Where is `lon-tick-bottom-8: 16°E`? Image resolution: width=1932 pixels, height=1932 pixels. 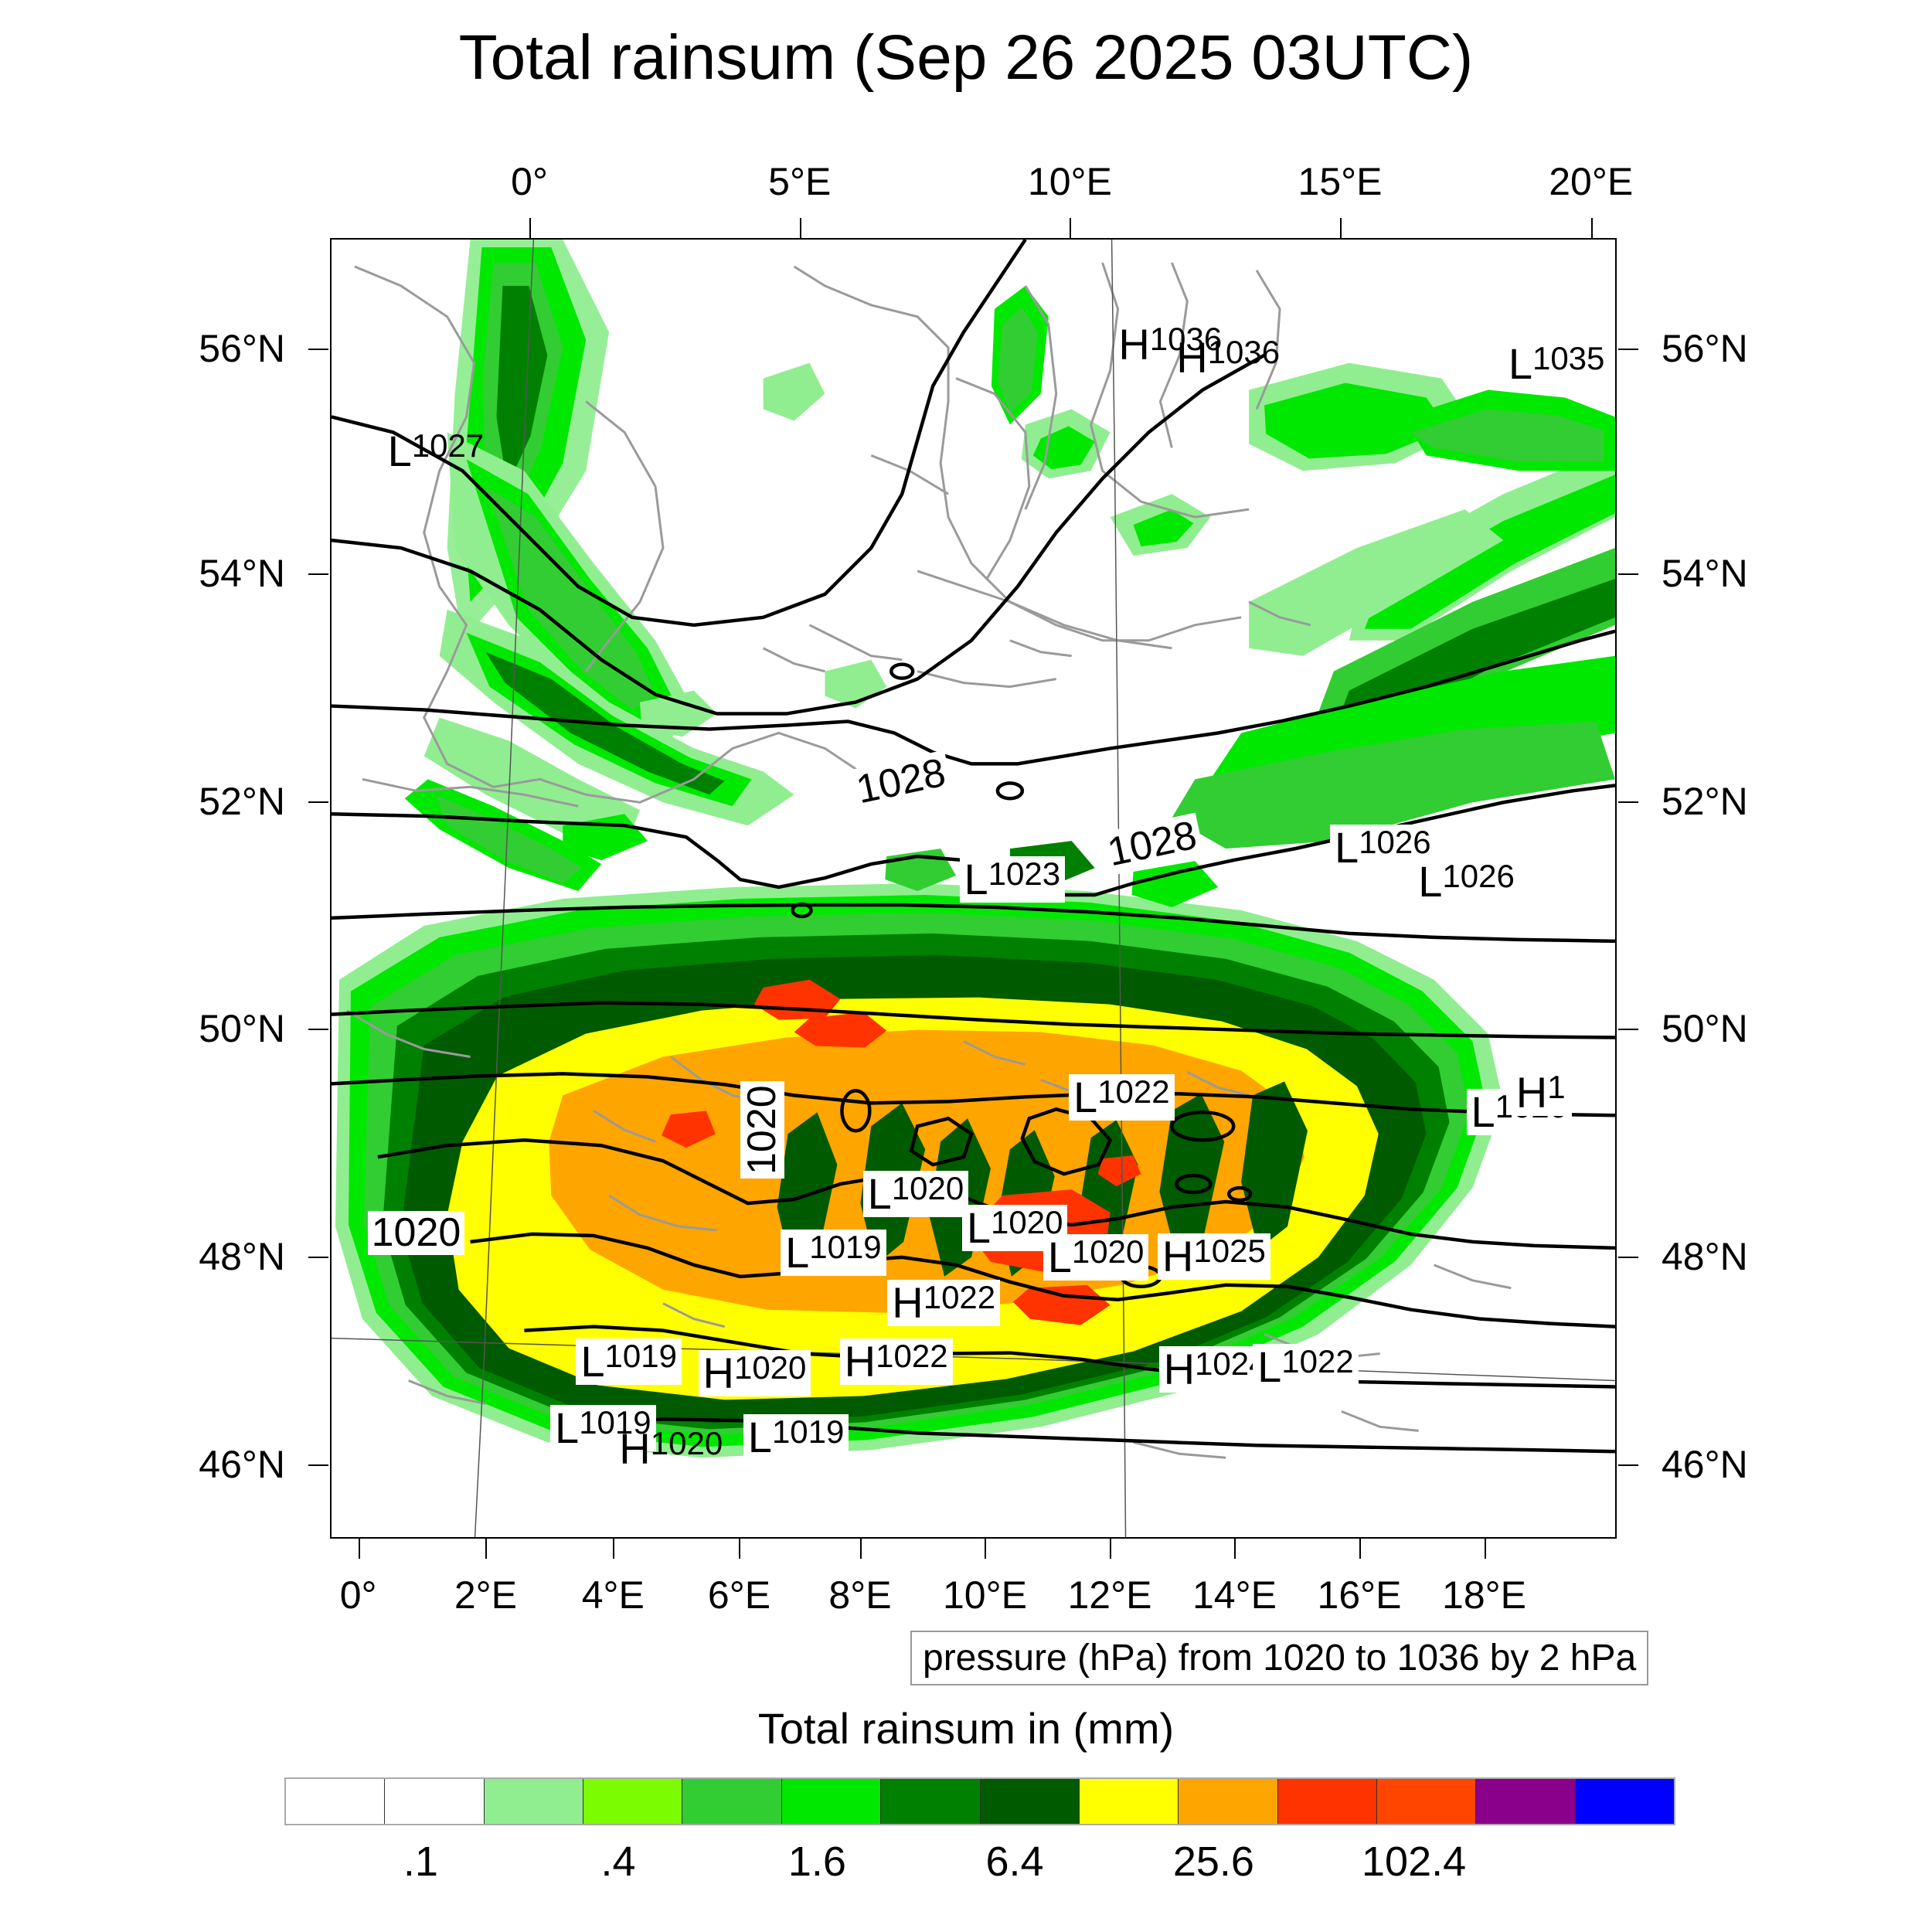
lon-tick-bottom-8: 16°E is located at coordinates (1360, 1595).